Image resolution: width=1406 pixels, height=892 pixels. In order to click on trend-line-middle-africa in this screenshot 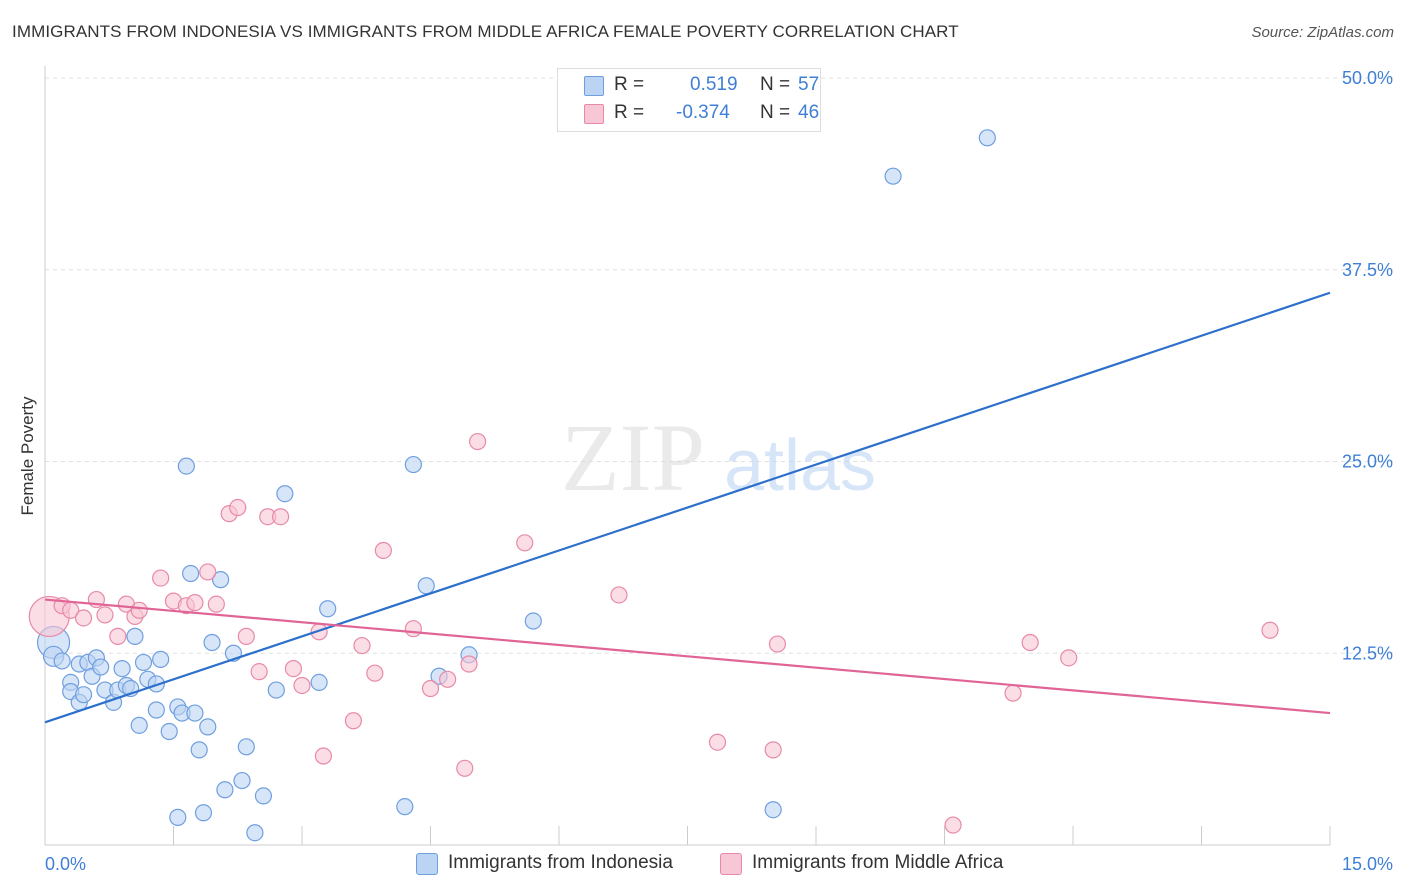, I will do `click(687, 656)`.